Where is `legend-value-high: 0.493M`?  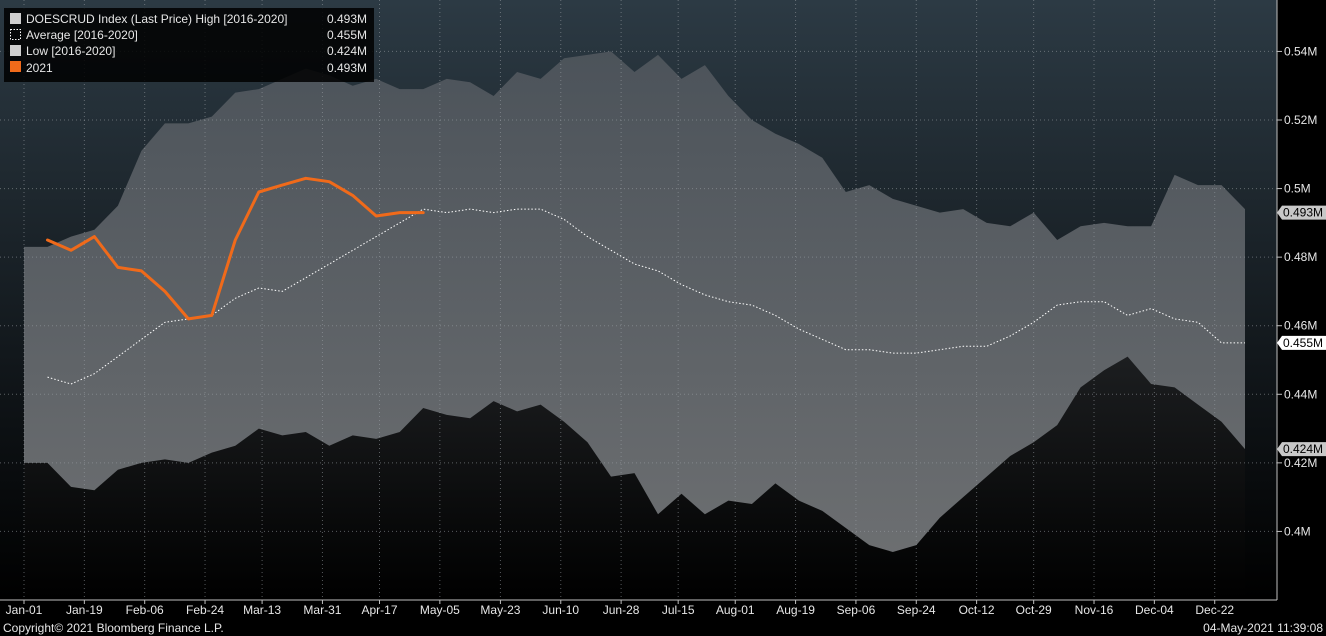
legend-value-high: 0.493M is located at coordinates (347, 19).